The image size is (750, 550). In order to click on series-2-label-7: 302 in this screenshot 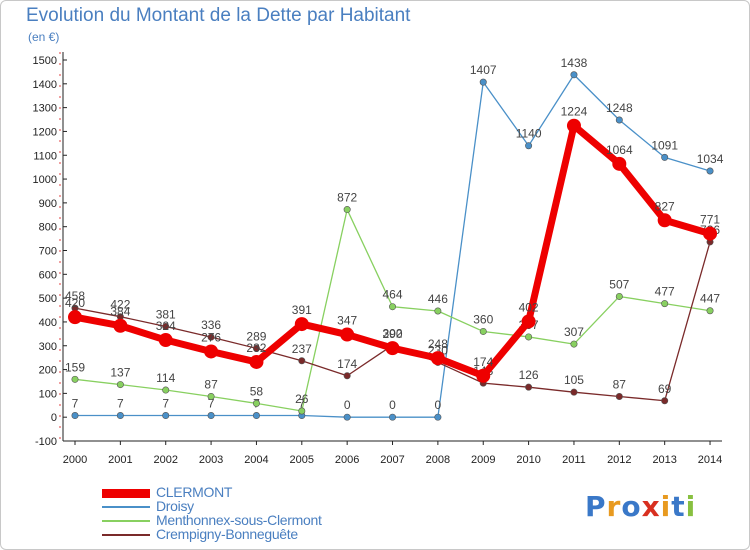, I will do `click(393, 333)`.